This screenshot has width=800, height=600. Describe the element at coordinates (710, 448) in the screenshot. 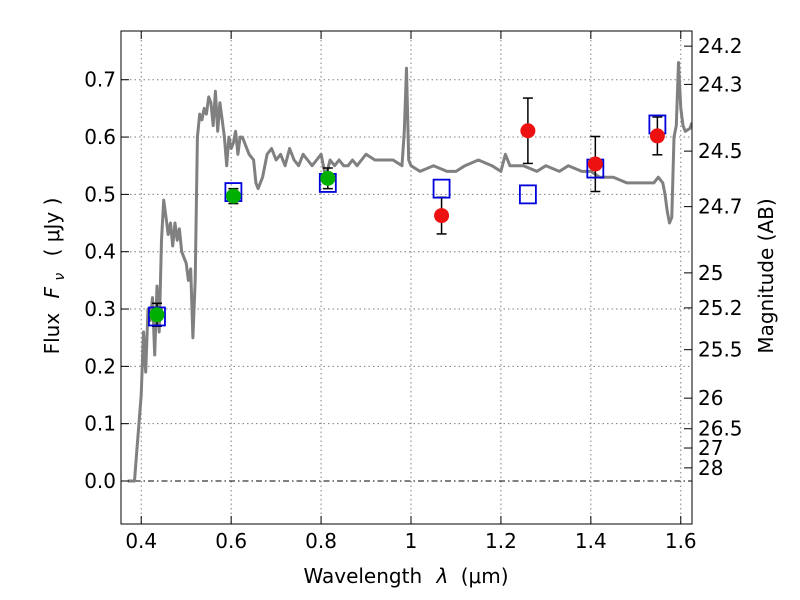

I see `magnitude-tick-label: 27` at that location.